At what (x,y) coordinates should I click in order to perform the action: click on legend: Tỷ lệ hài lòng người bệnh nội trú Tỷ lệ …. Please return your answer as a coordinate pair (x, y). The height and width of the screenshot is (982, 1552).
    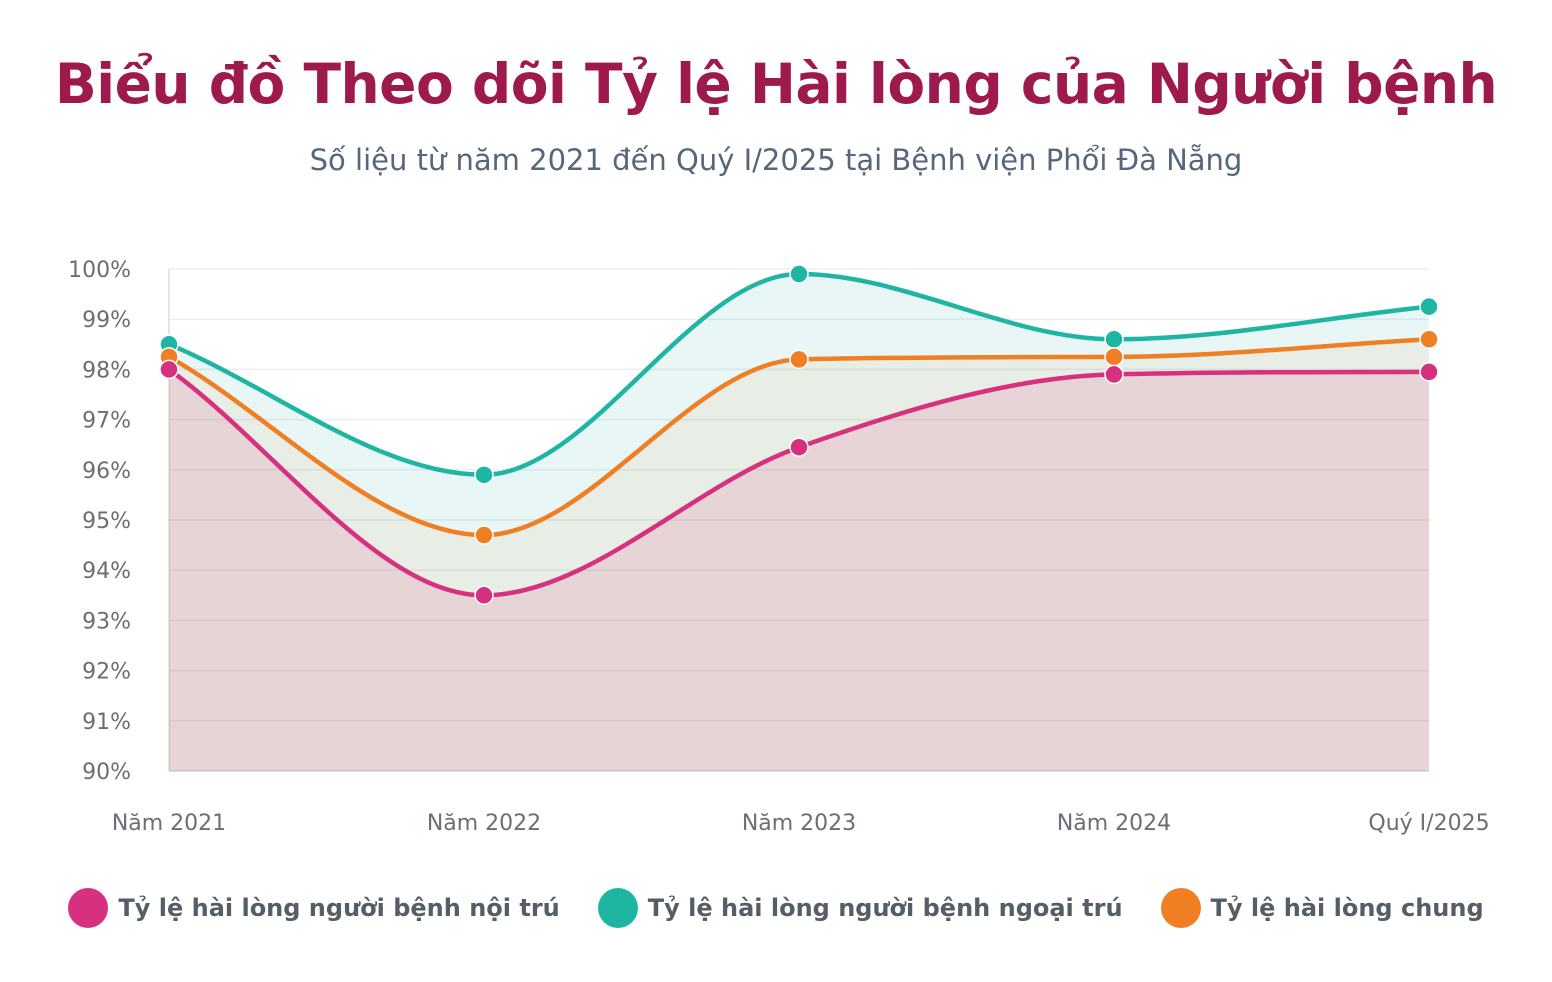
    Looking at the image, I should click on (776, 908).